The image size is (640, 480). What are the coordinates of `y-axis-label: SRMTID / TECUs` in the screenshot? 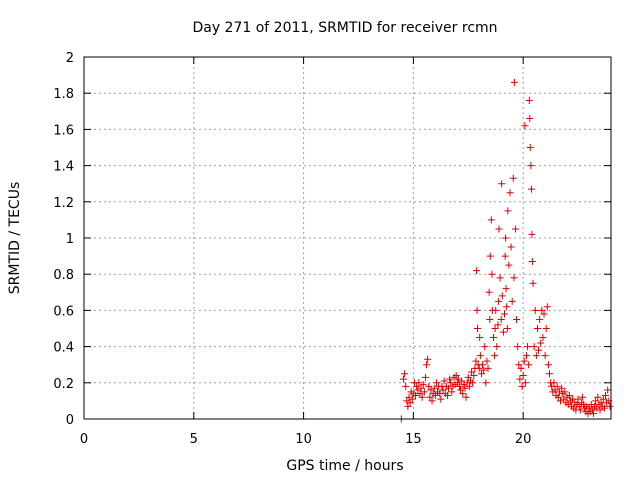 It's located at (15, 238).